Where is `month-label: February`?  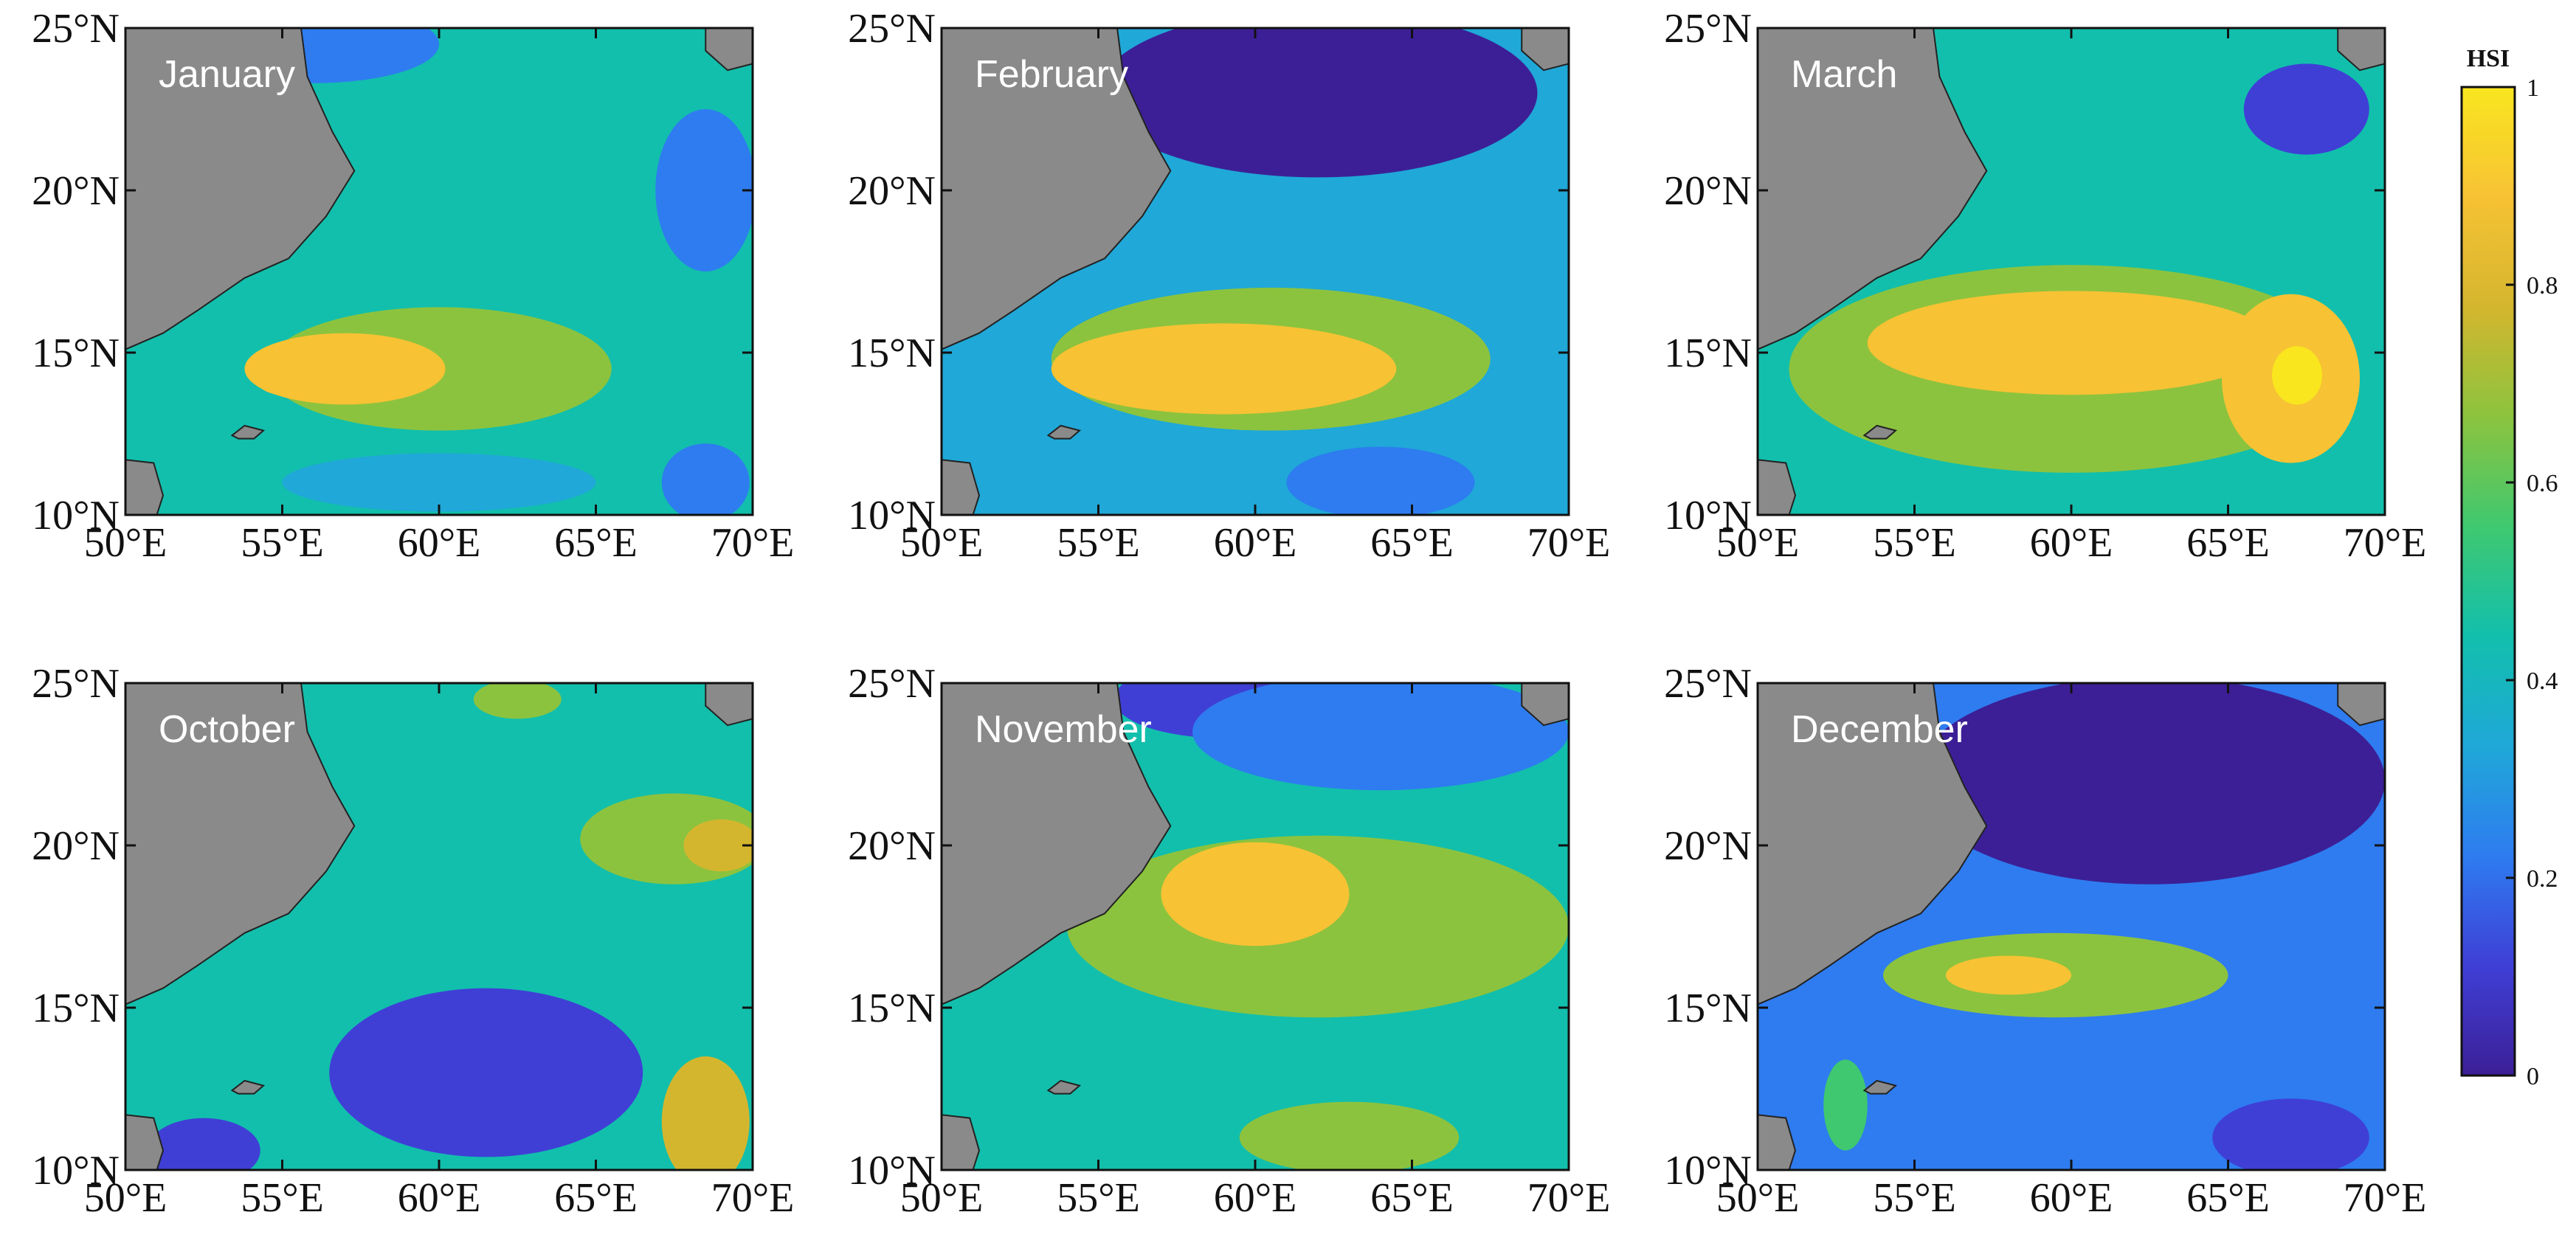 month-label: February is located at coordinates (1051, 74).